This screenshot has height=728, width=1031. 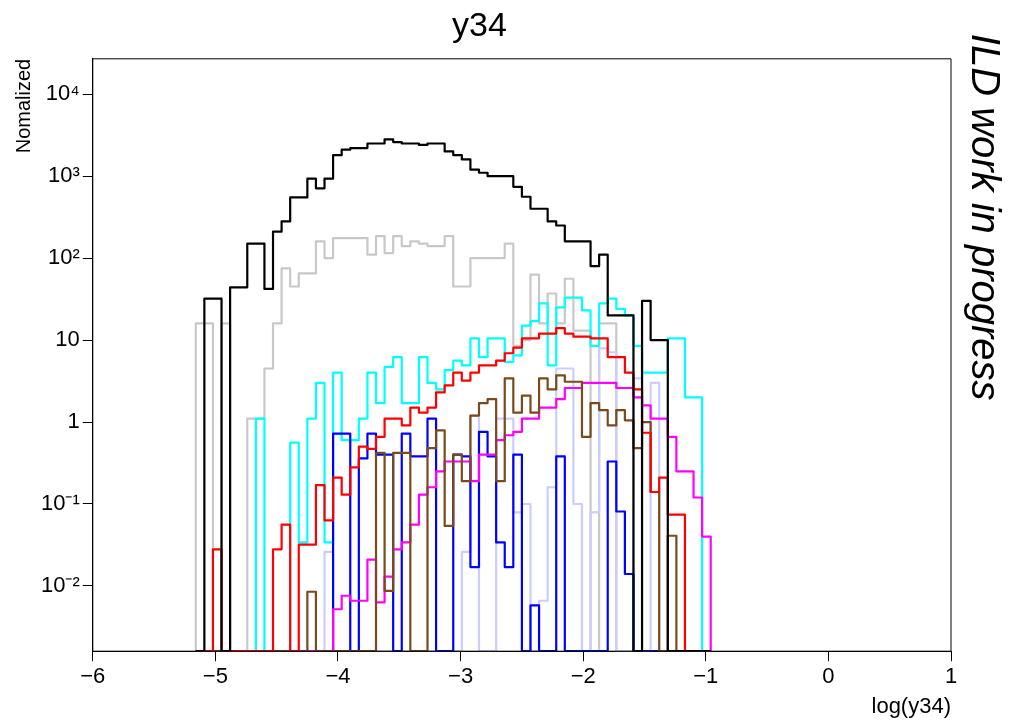 I want to click on y-tick-label: 1, so click(x=73, y=421).